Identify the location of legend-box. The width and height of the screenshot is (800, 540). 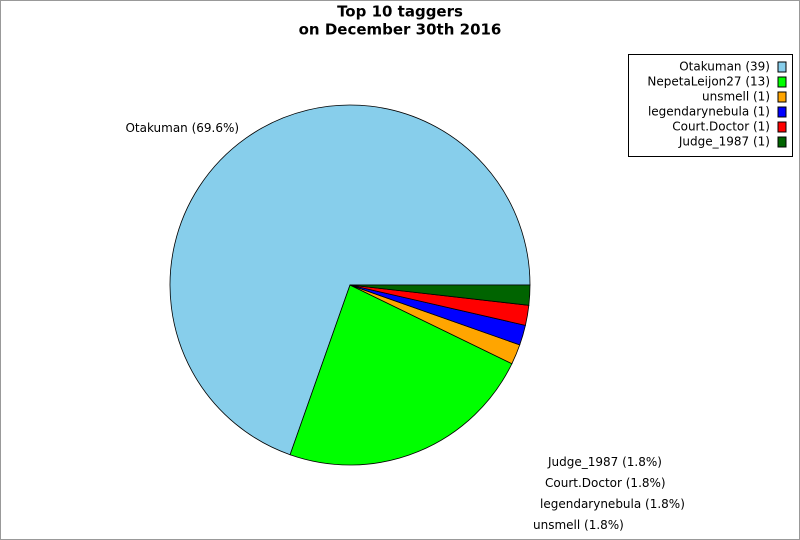
(710, 105).